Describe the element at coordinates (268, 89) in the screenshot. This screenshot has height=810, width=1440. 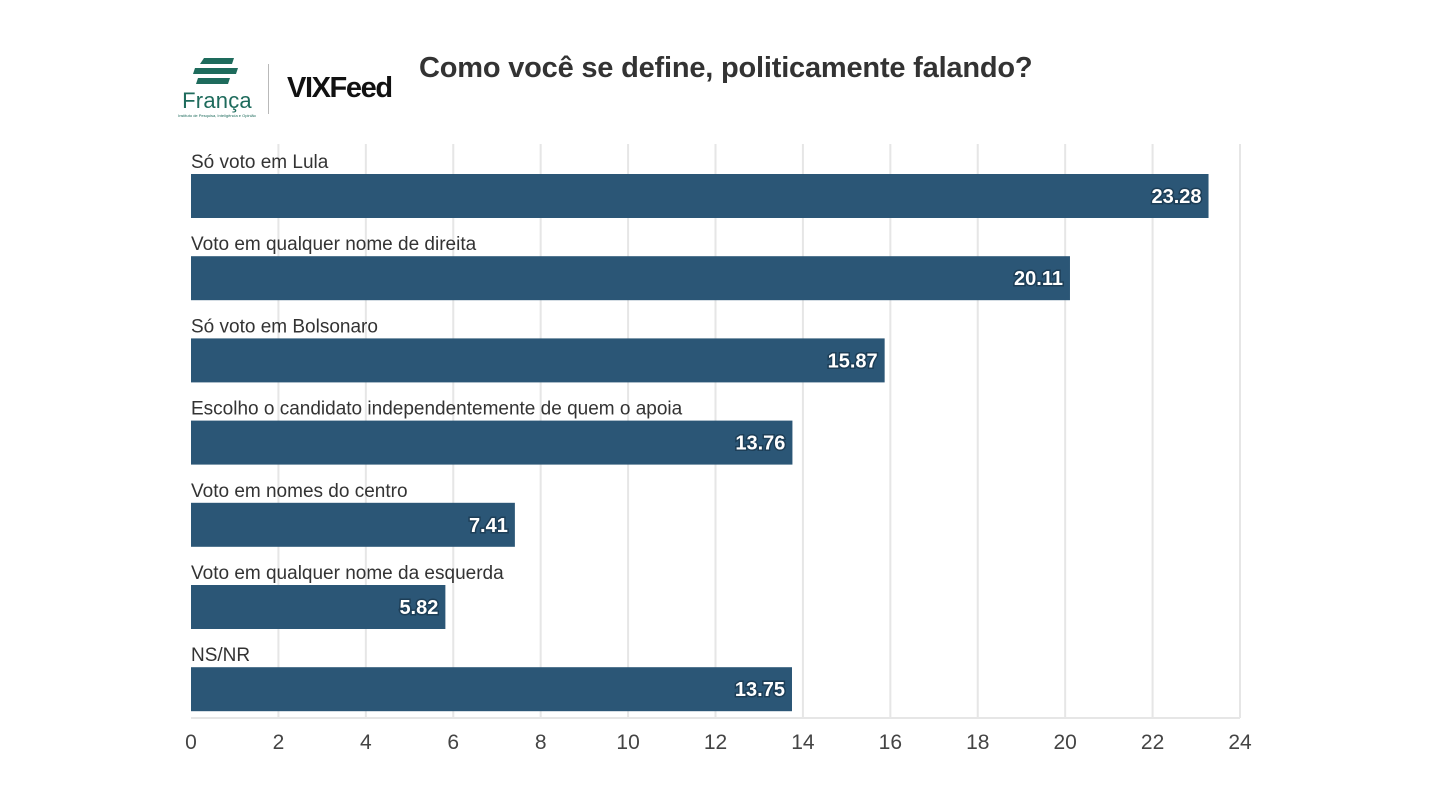
I see `logo-divider` at that location.